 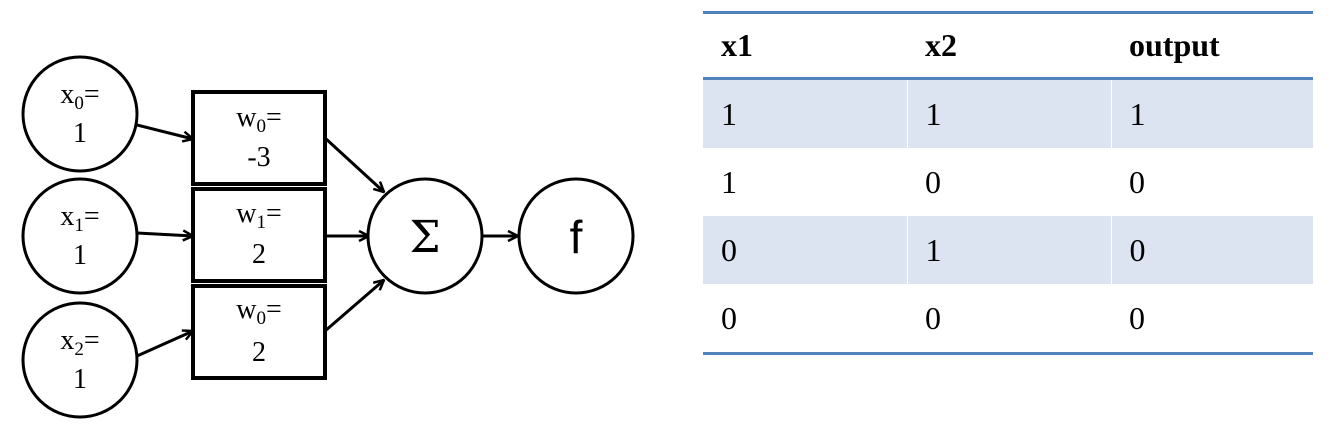 What do you see at coordinates (353, 164) in the screenshot?
I see `arrow-weight-0-to-sum` at bounding box center [353, 164].